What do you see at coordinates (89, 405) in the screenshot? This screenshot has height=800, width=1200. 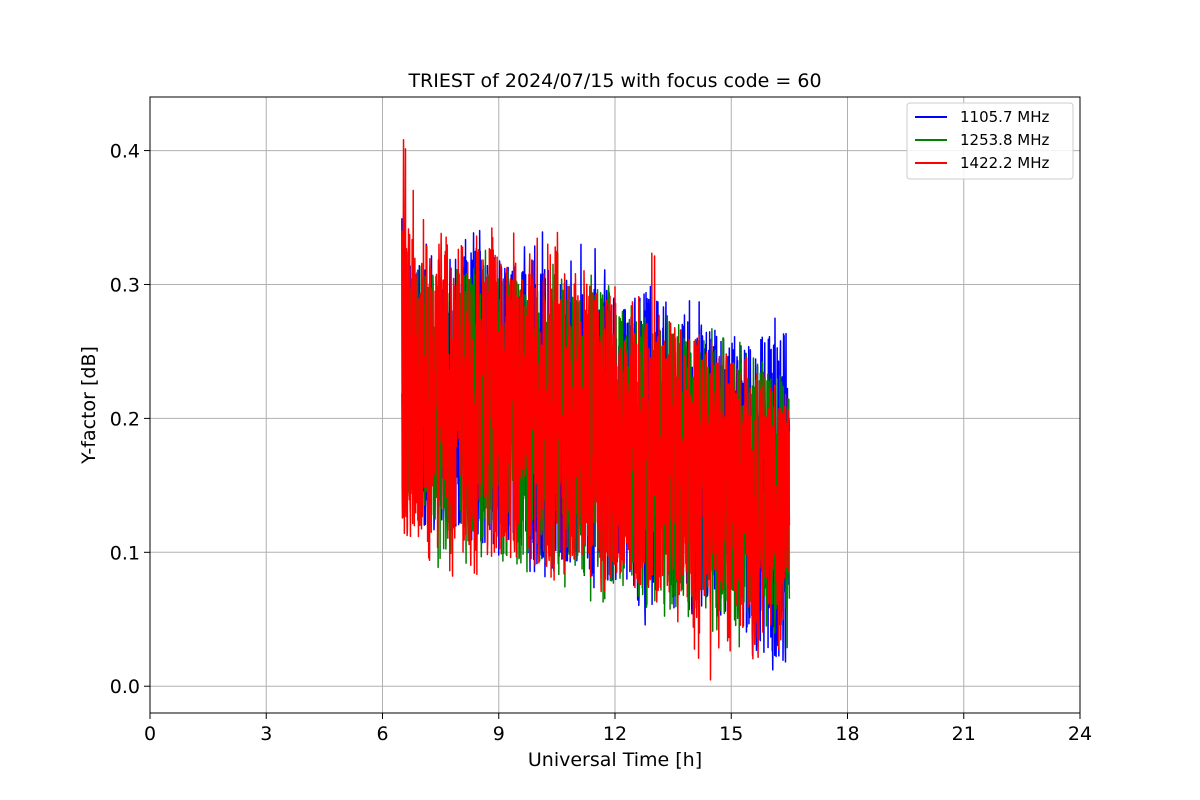 I see `y-axis-label: Y-factor [dB]` at bounding box center [89, 405].